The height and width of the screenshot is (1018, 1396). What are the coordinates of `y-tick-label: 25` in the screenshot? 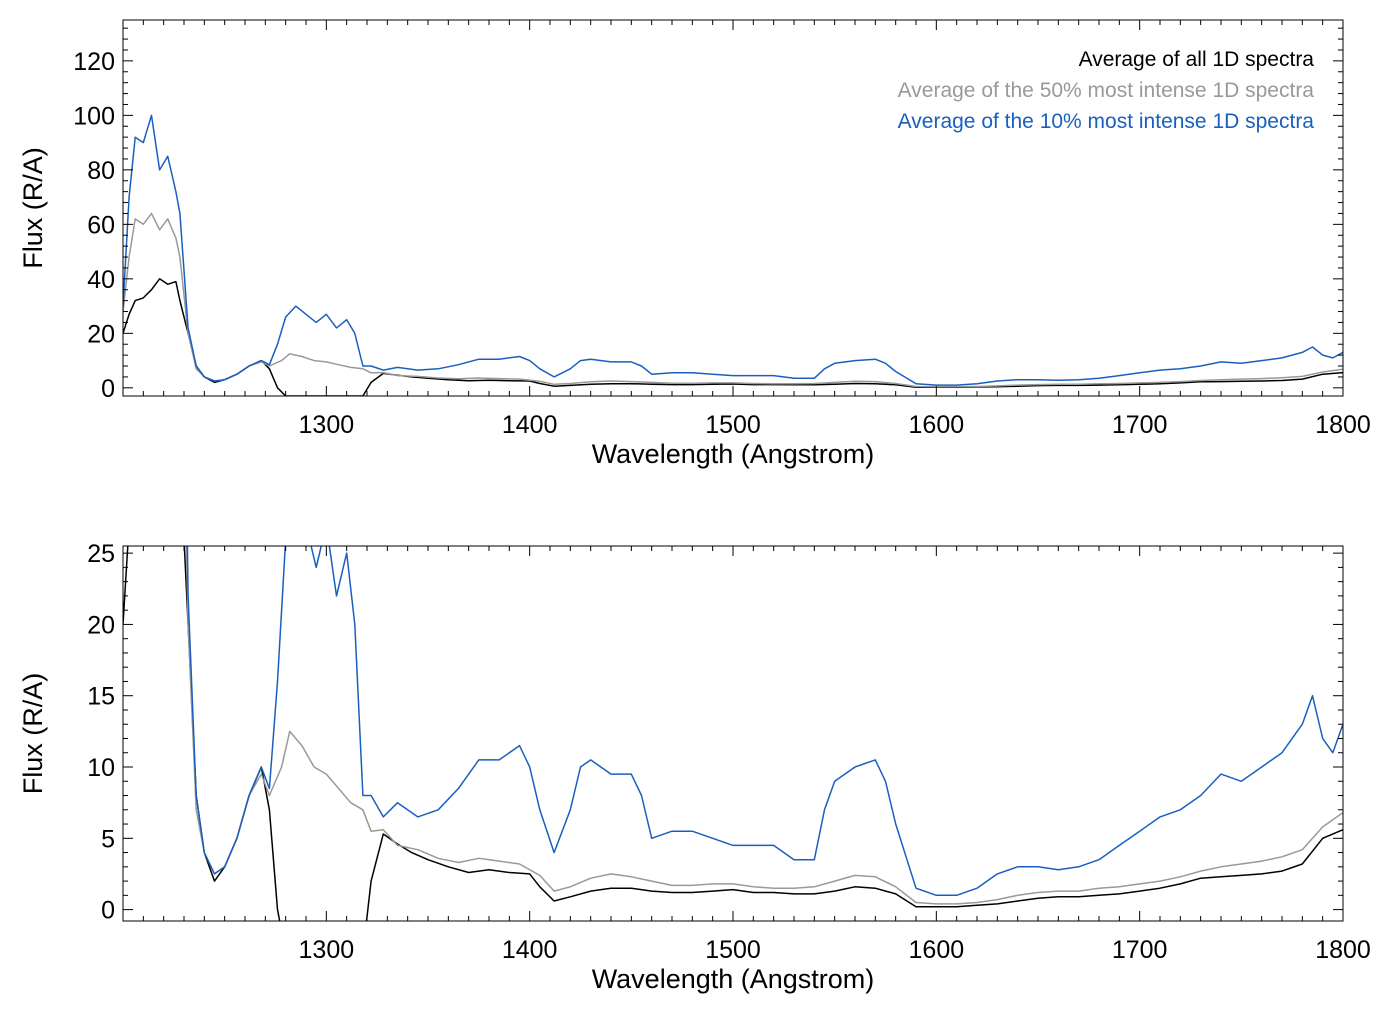 It's located at (101, 554).